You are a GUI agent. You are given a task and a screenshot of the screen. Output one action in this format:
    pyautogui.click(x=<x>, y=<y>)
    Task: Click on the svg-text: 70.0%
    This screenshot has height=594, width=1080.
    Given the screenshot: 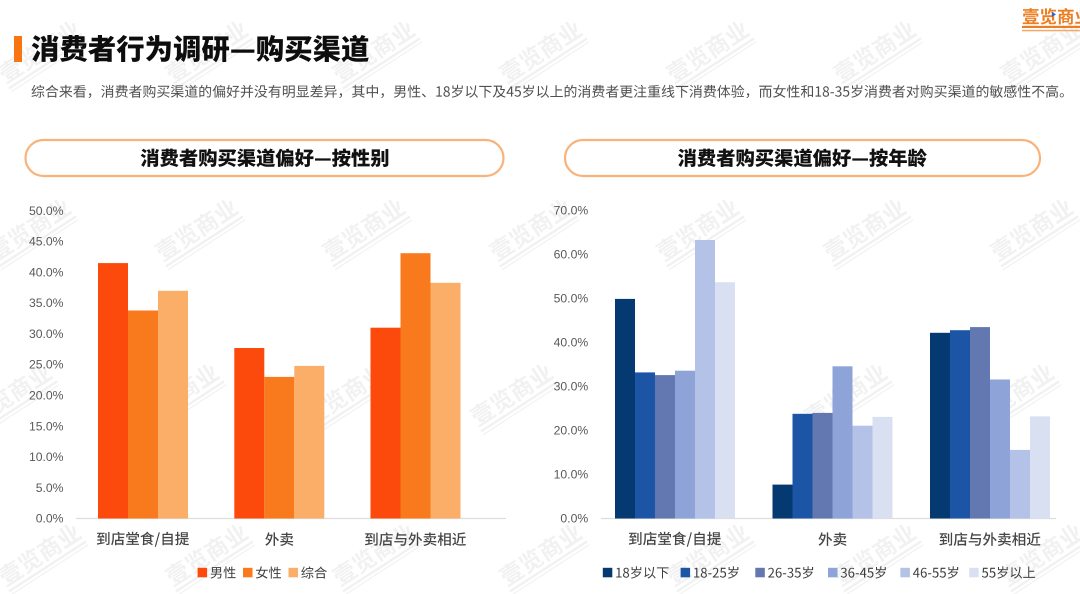 What is the action you would take?
    pyautogui.click(x=571, y=211)
    